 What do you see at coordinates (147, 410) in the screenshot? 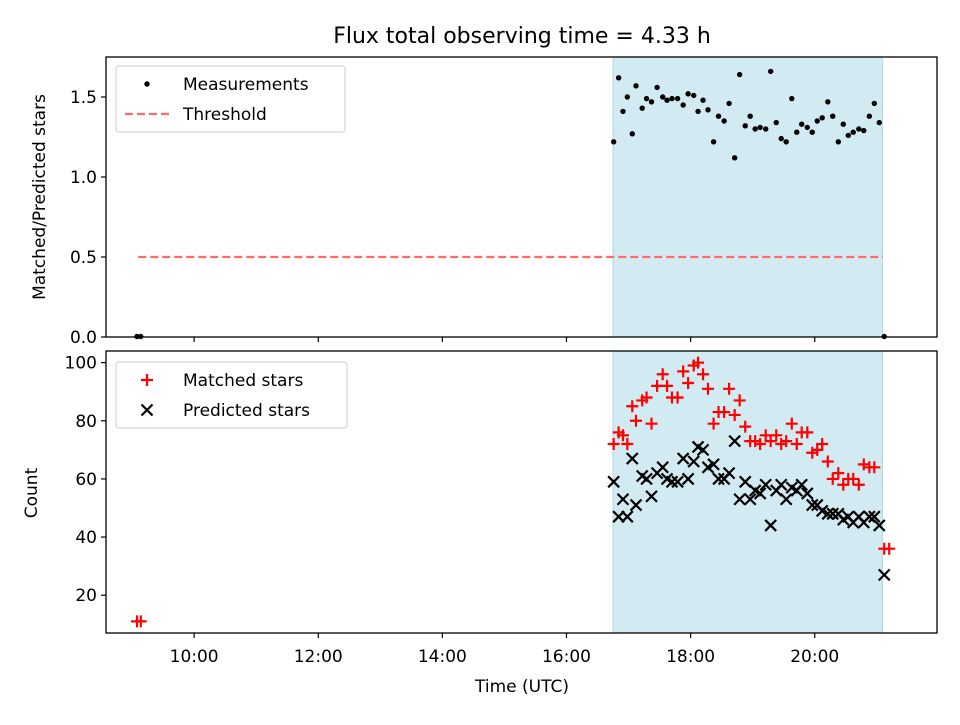
I see `legend-predicted-marker` at bounding box center [147, 410].